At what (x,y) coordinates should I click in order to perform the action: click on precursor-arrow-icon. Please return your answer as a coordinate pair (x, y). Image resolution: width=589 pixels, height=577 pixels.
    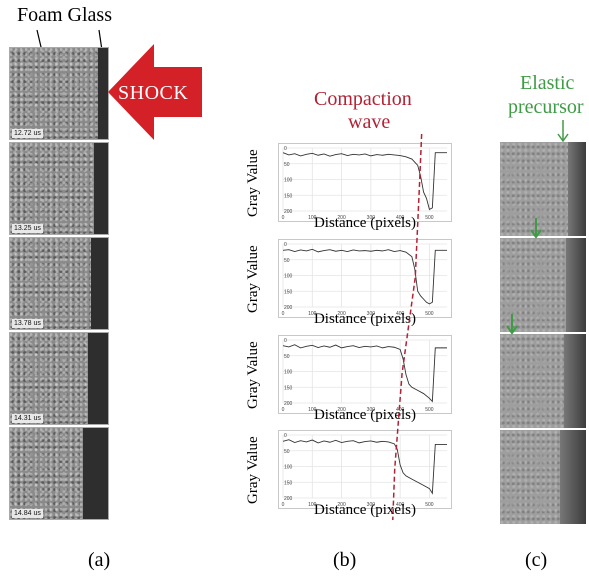
    Looking at the image, I should click on (563, 132).